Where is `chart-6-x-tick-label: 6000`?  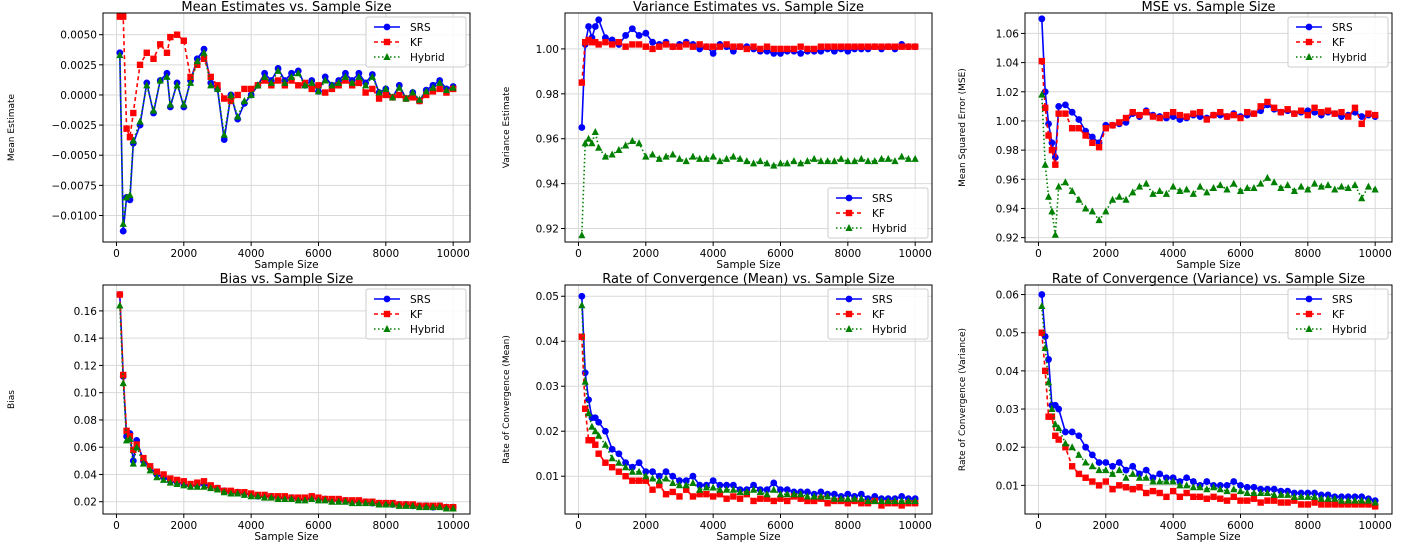
chart-6-x-tick-label: 6000 is located at coordinates (1240, 526).